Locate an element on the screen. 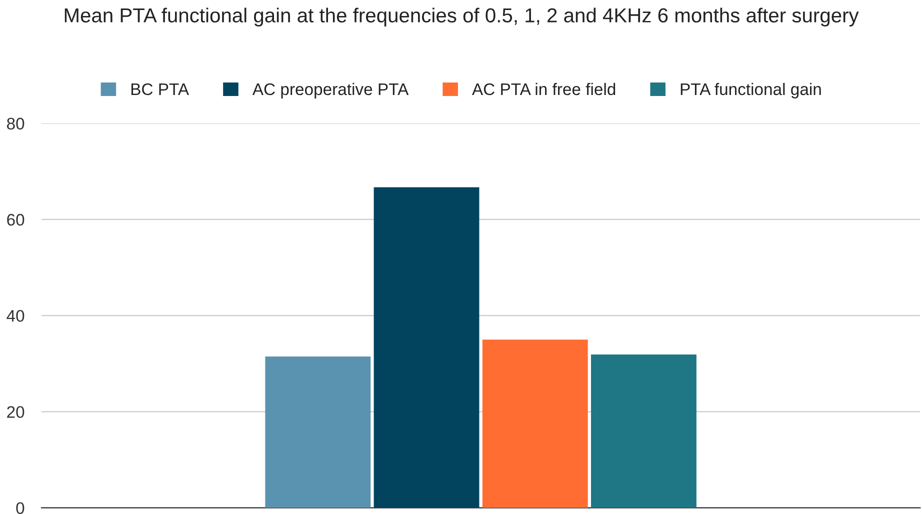 This screenshot has width=922, height=514. chart-title: Mean PTA functional gain at the frequencies of 0.5, 1, 2 and 4KHz 6 months after surgery is located at coordinates (461, 17).